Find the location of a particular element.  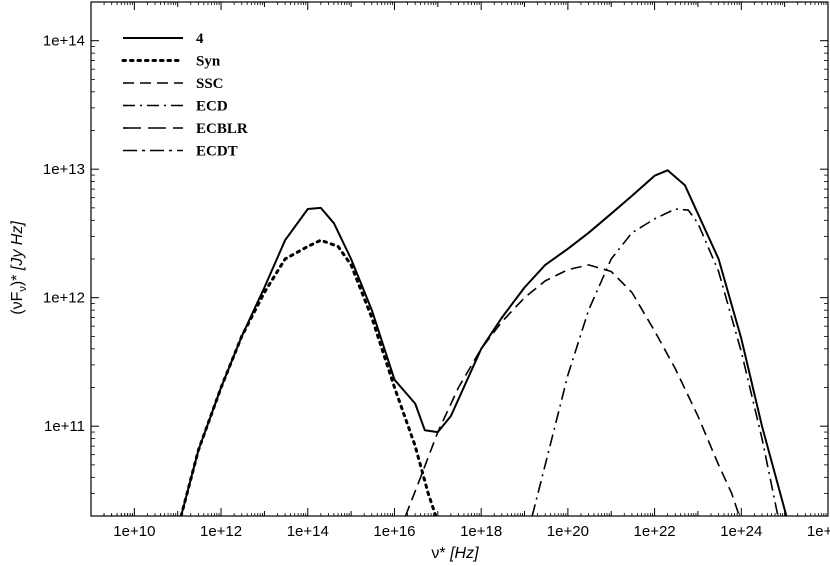

x-tick-label: 1e+20 is located at coordinates (568, 531).